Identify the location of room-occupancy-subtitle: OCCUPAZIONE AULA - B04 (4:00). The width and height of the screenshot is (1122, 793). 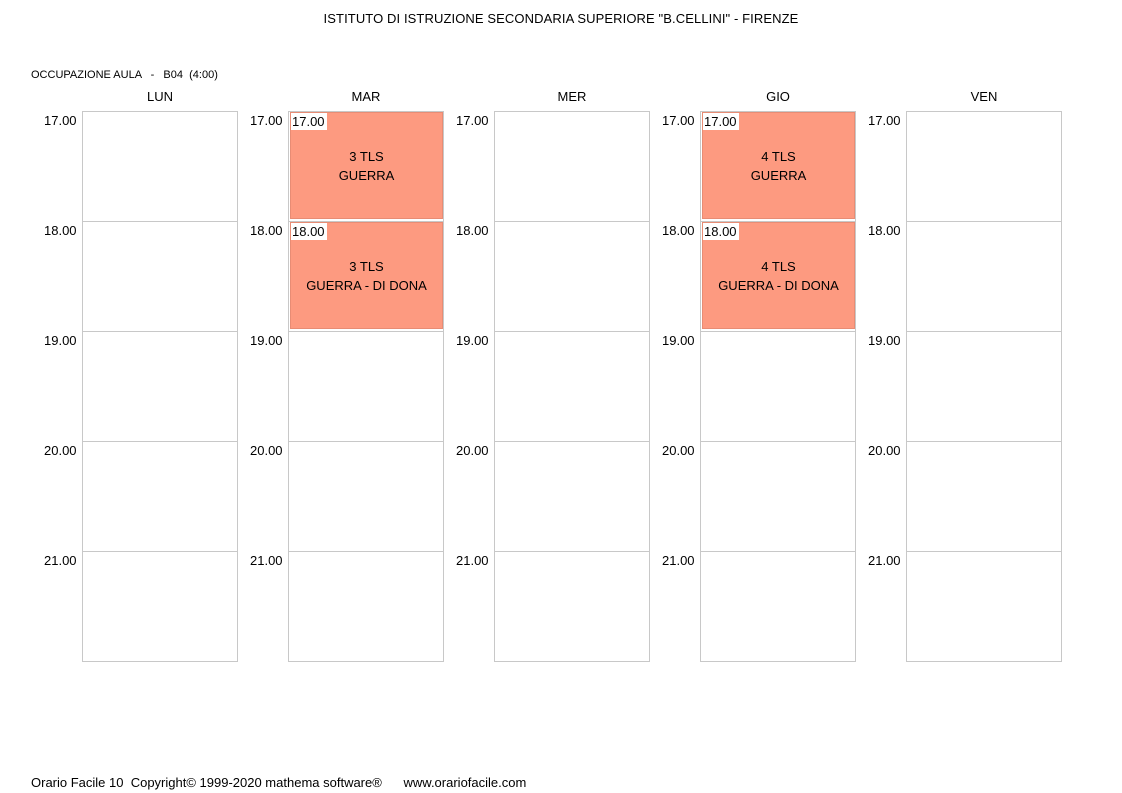
(124, 75).